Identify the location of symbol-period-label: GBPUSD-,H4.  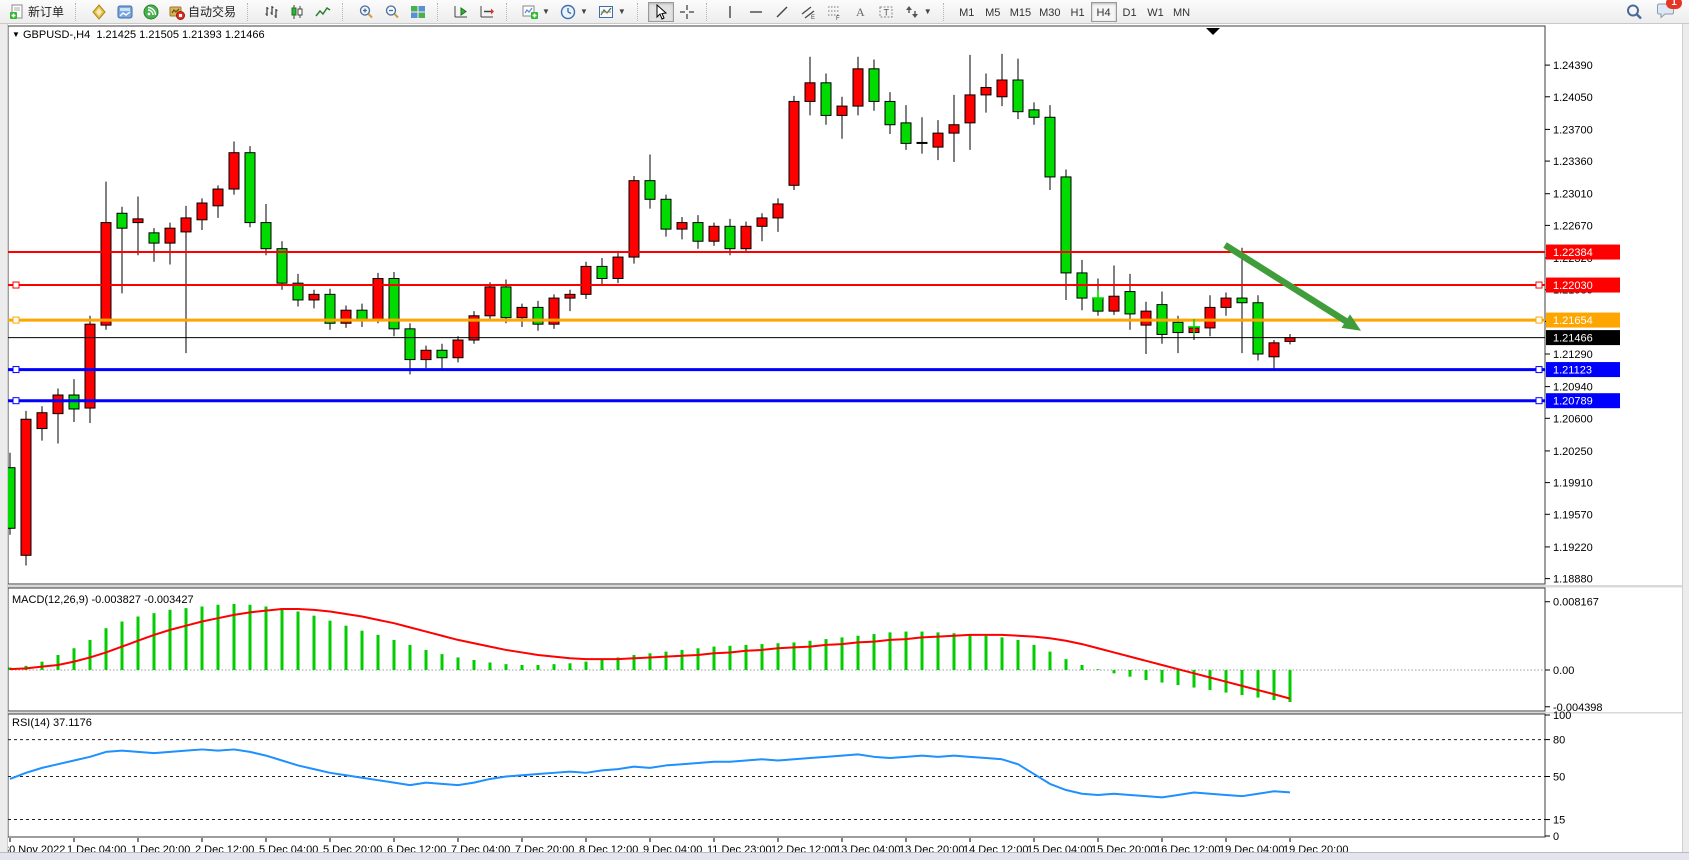
(56, 35).